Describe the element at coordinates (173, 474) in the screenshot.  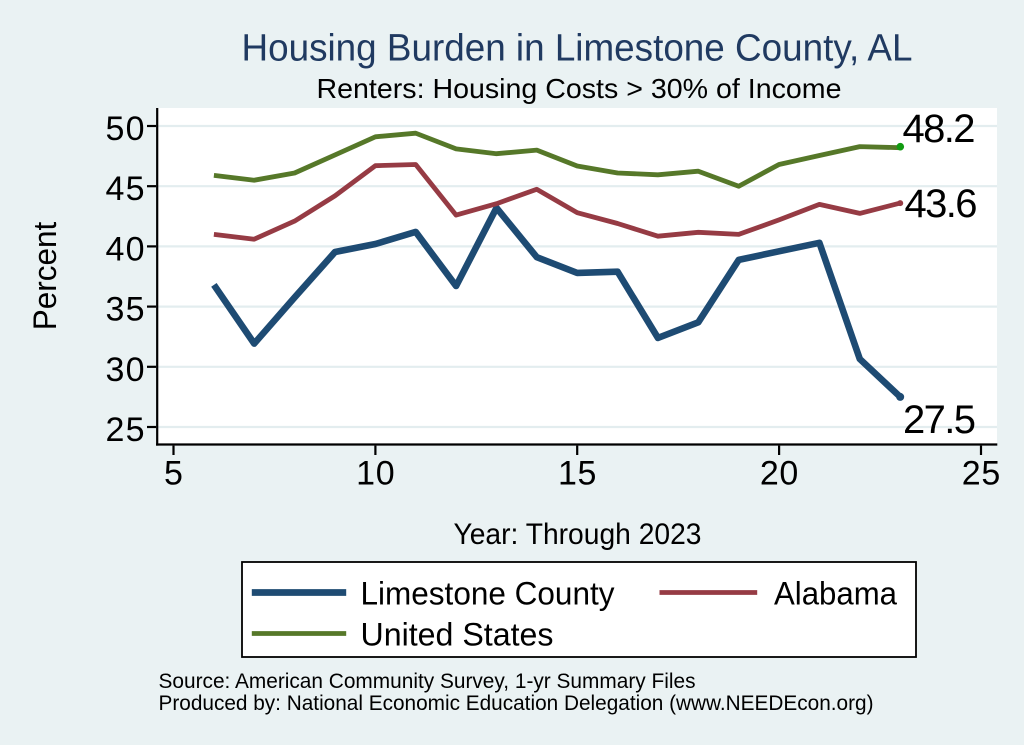
I see `svg-text: 5` at that location.